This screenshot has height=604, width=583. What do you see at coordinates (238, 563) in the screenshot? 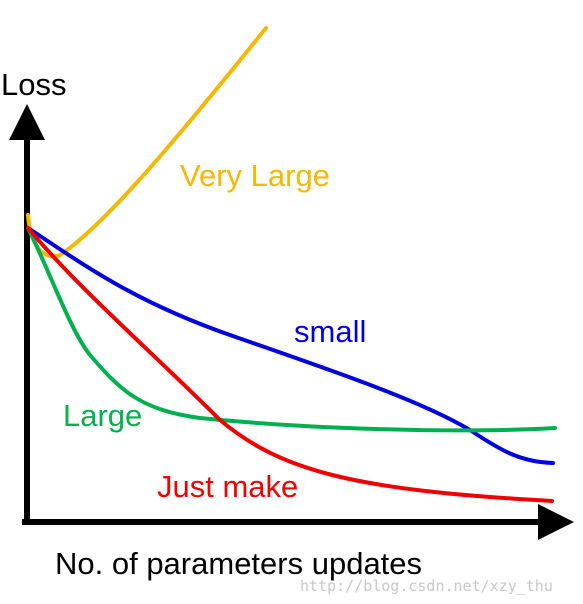
I see `x-axis-label: No. of parameters updates` at bounding box center [238, 563].